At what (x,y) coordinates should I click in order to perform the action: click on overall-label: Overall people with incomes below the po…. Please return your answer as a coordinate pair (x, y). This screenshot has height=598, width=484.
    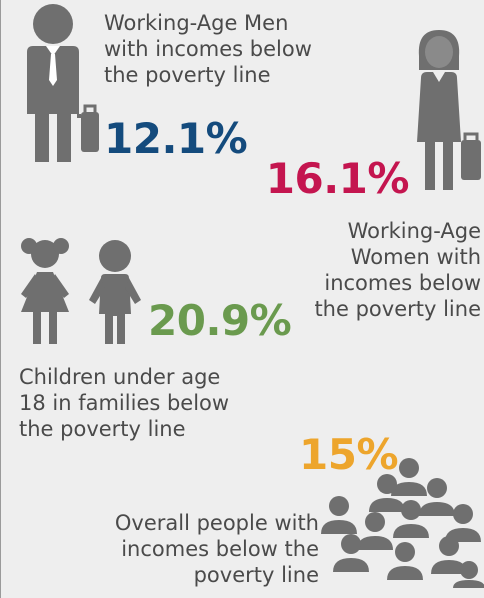
    Looking at the image, I should click on (195, 549).